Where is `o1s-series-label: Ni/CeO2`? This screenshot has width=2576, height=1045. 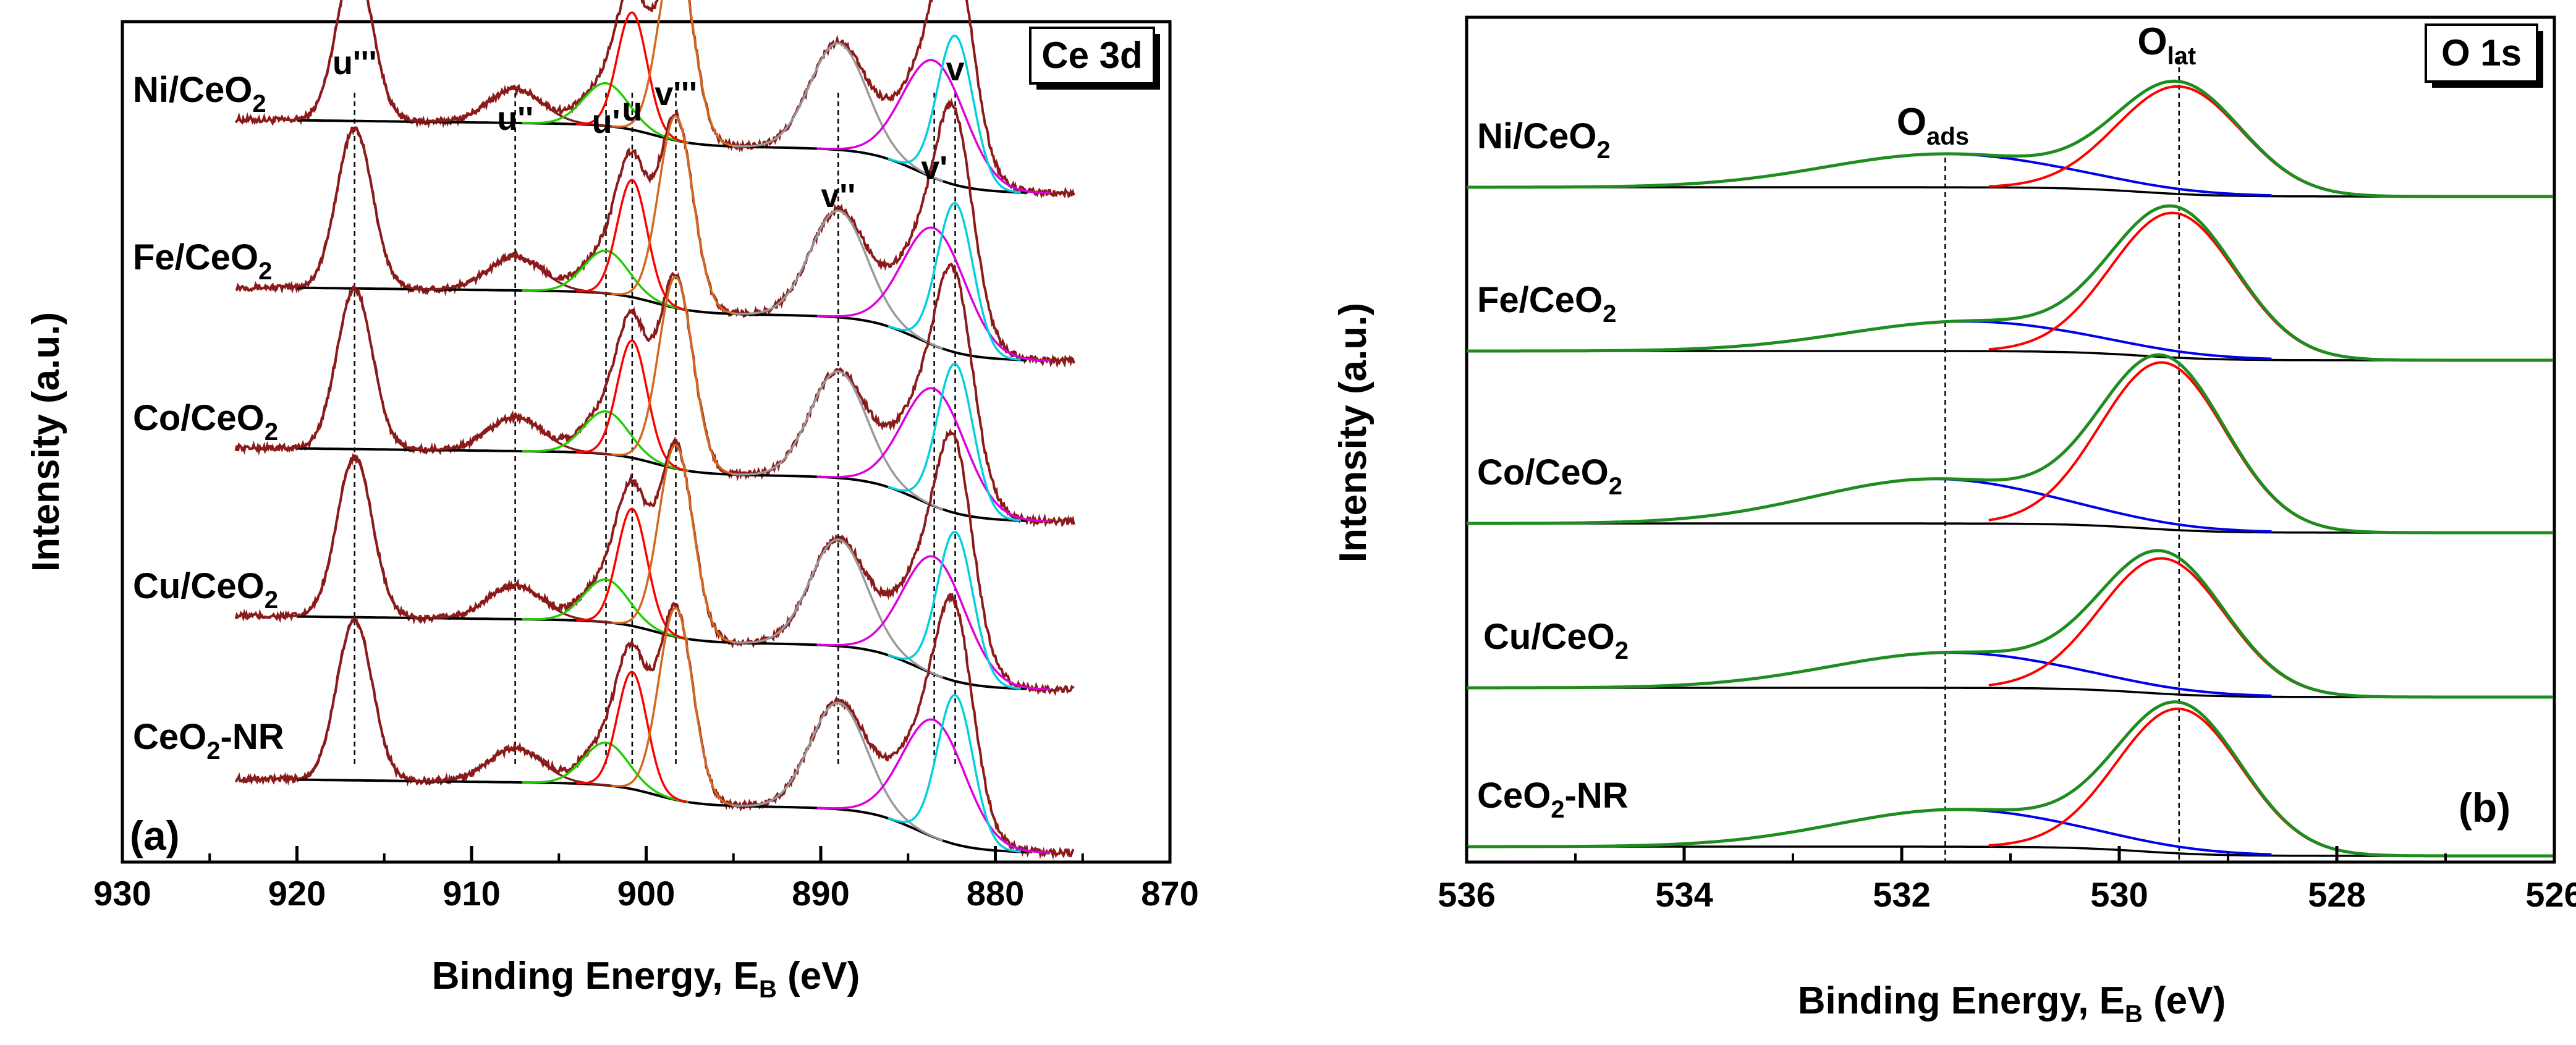 o1s-series-label: Ni/CeO2 is located at coordinates (1544, 140).